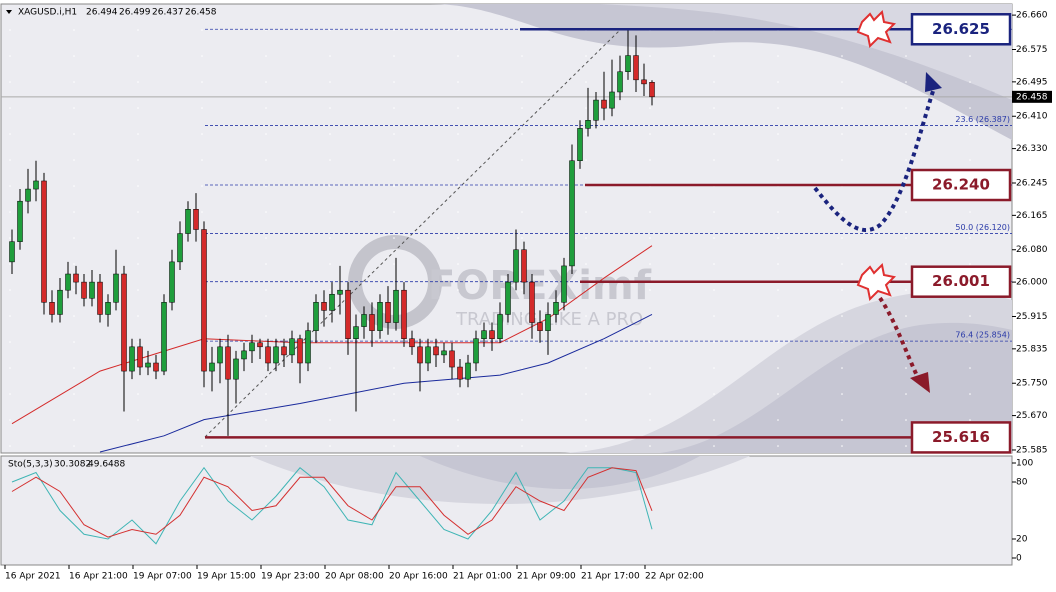 The height and width of the screenshot is (592, 1056). I want to click on indicator-main: 30.3082, so click(72, 465).